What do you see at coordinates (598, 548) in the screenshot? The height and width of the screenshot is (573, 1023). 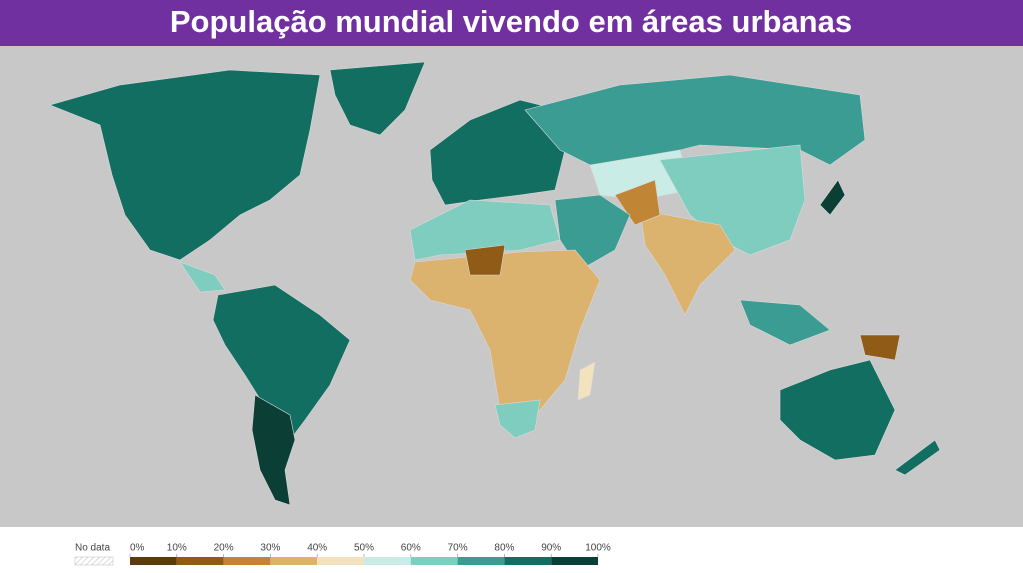 I see `legend-tick-label: 100%` at bounding box center [598, 548].